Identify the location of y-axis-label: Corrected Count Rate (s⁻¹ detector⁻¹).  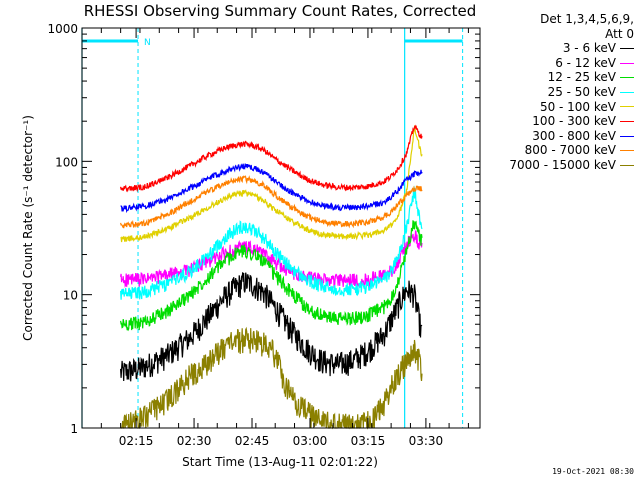
(28, 228).